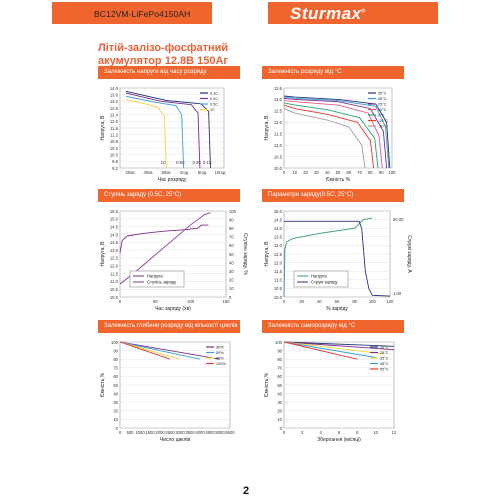  I want to click on x-tick-label: 5год, so click(202, 172).